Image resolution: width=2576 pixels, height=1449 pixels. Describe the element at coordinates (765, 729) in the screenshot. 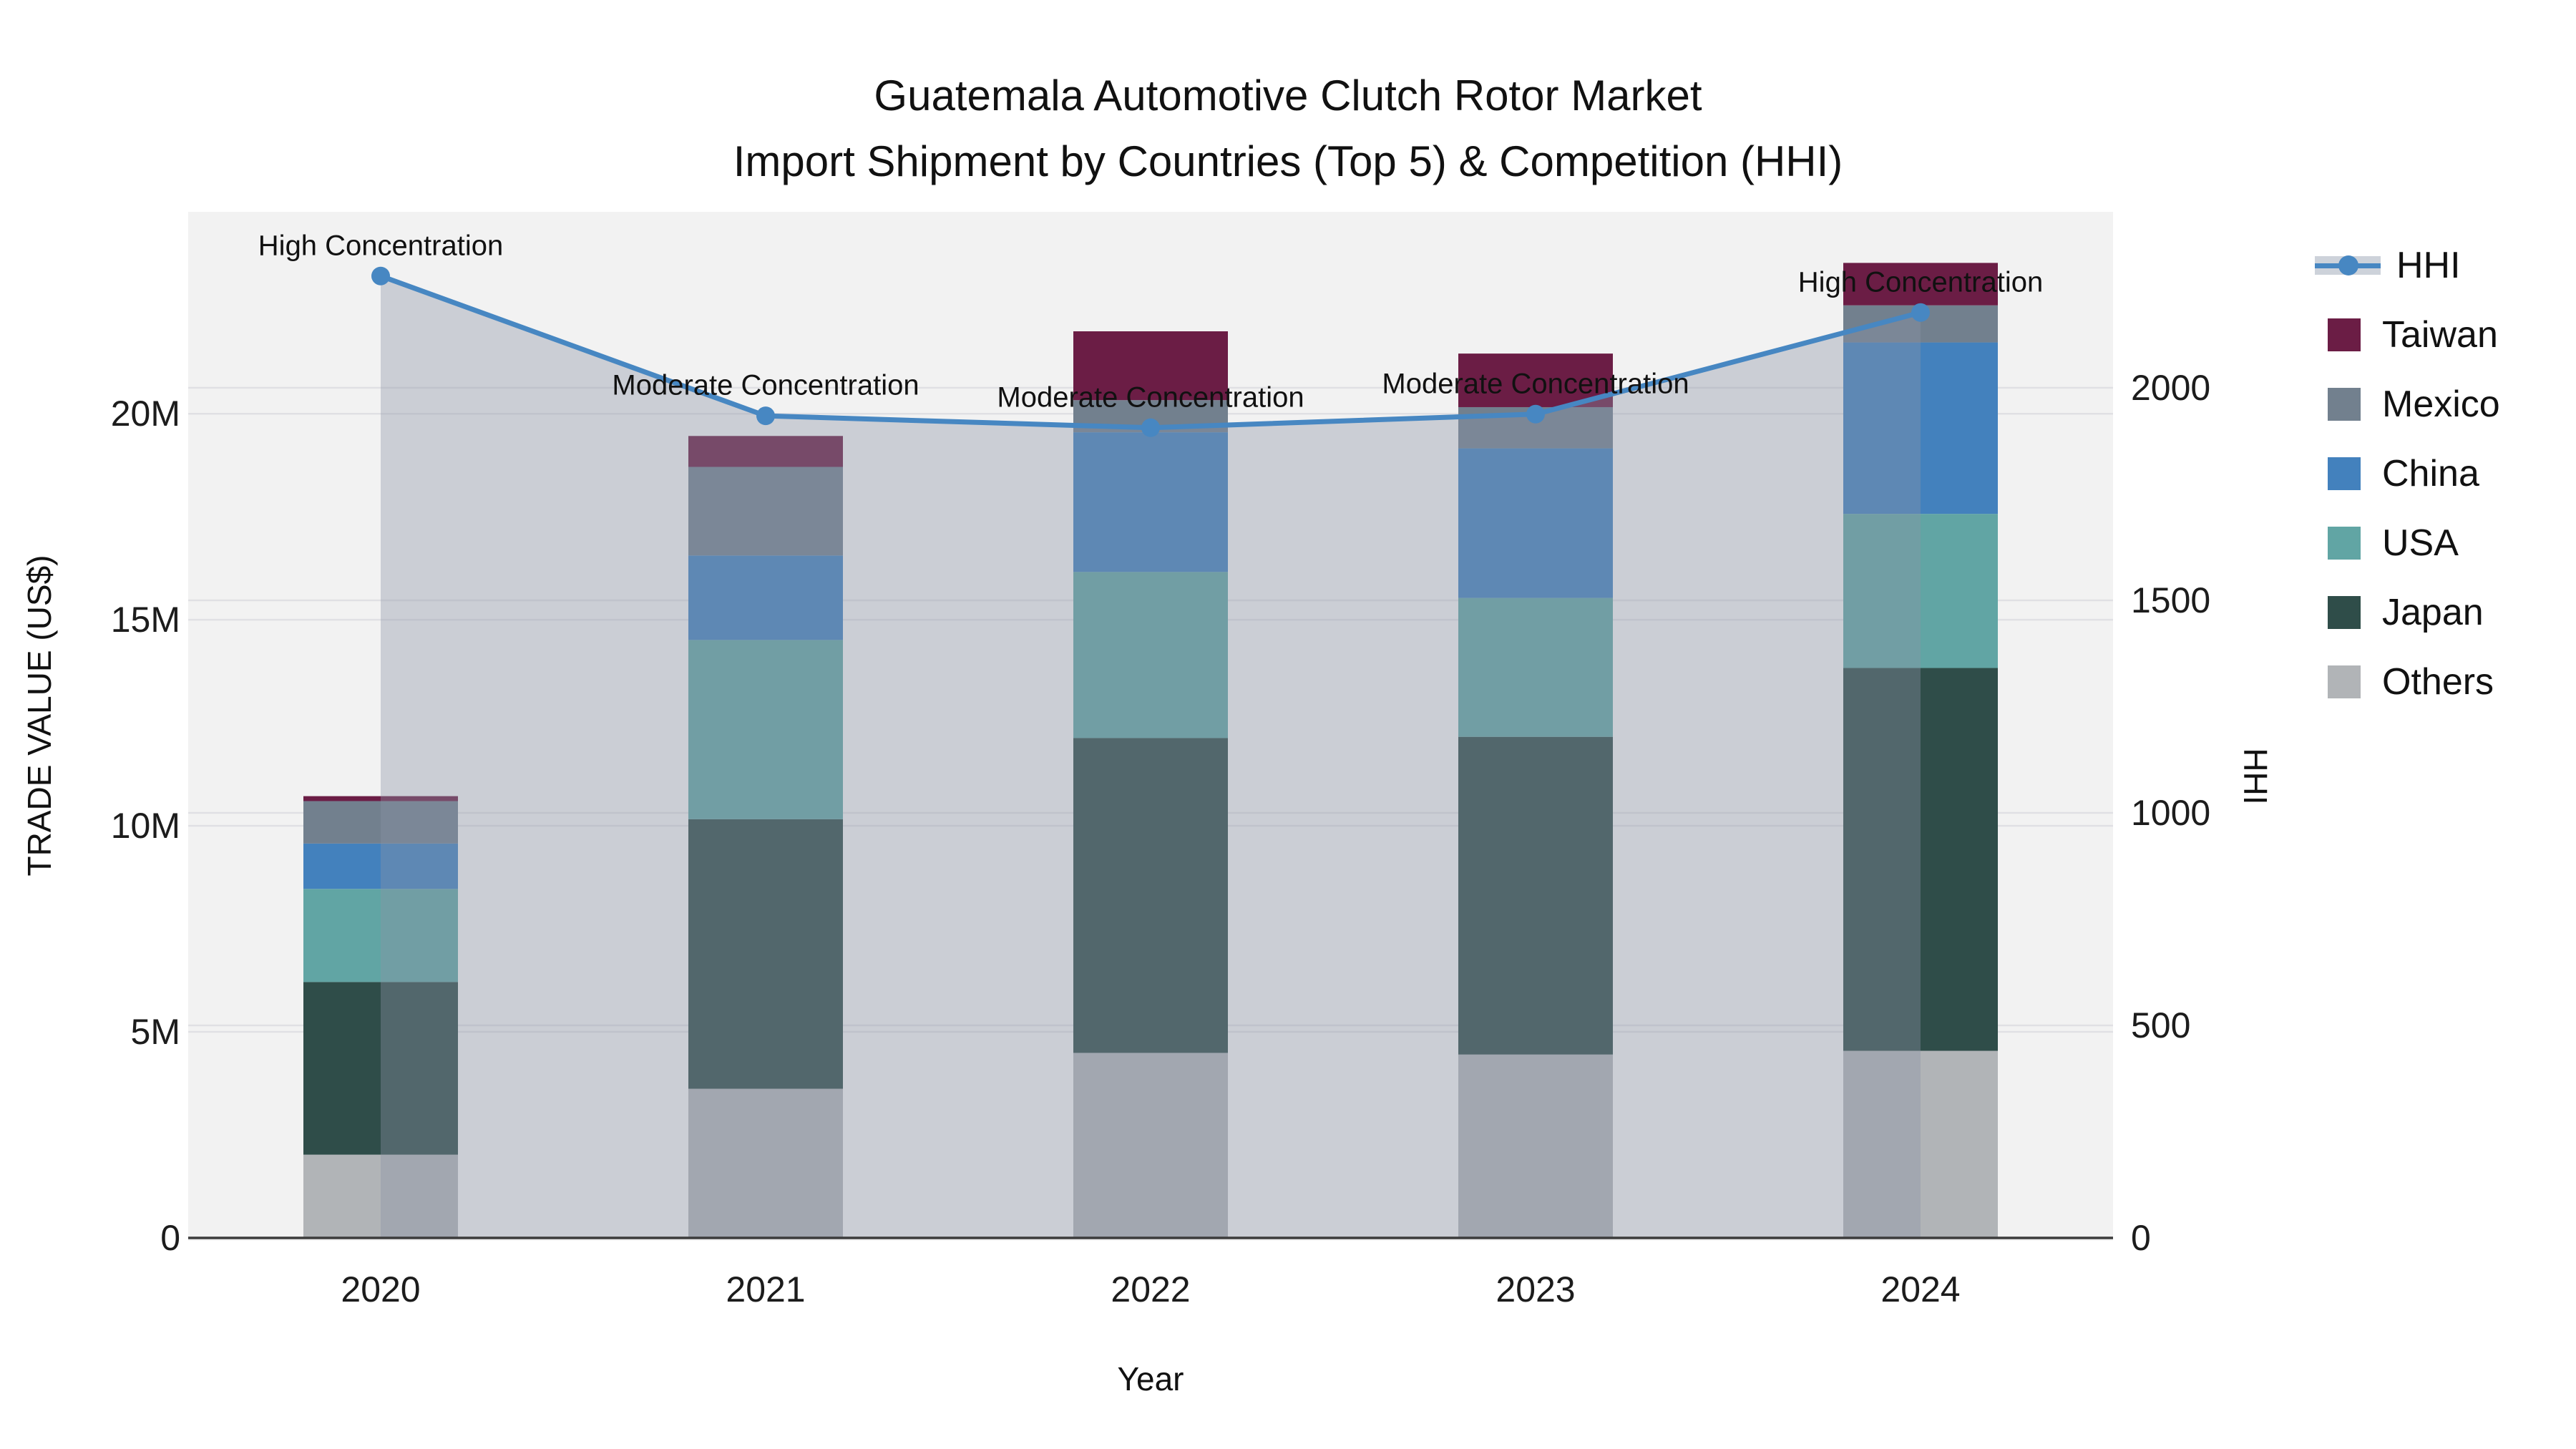

I see `bar-segment-usa-2021` at that location.